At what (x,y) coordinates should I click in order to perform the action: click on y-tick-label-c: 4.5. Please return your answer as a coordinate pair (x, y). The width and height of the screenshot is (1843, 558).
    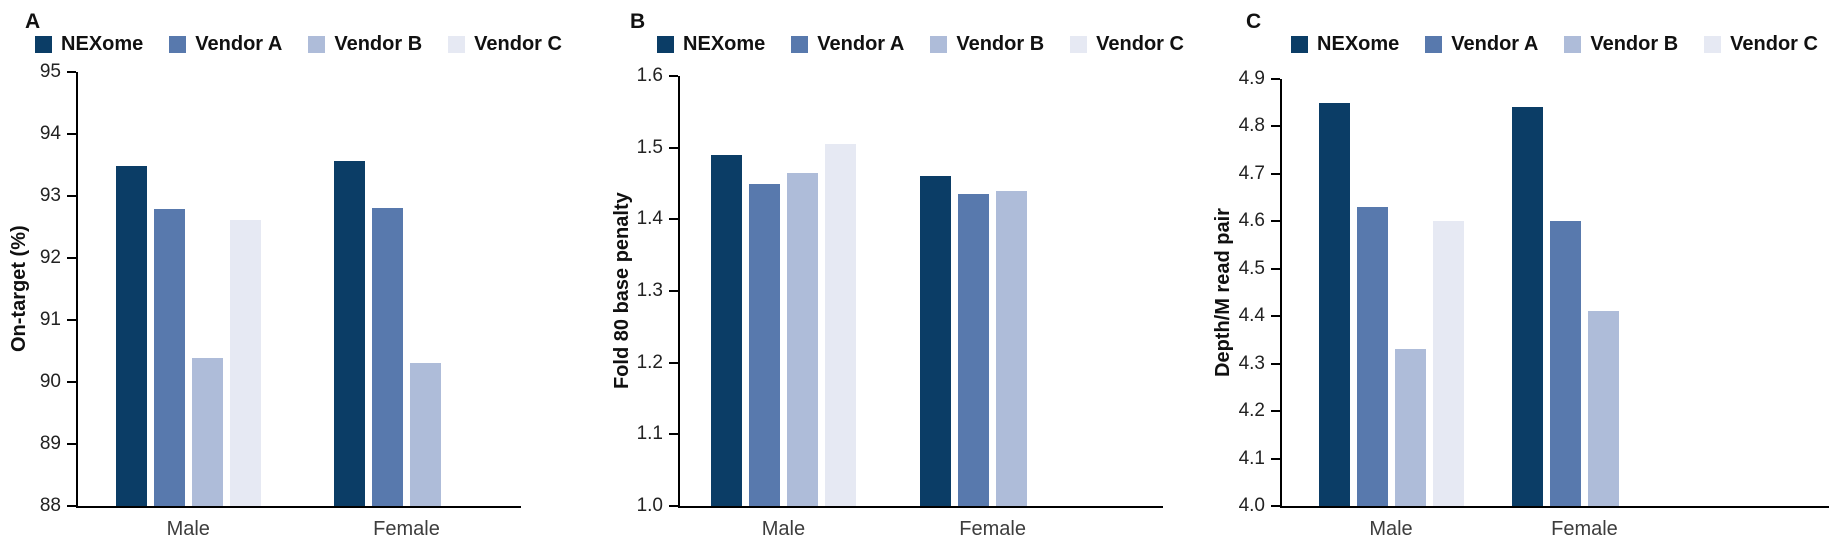
    Looking at the image, I should click on (1251, 268).